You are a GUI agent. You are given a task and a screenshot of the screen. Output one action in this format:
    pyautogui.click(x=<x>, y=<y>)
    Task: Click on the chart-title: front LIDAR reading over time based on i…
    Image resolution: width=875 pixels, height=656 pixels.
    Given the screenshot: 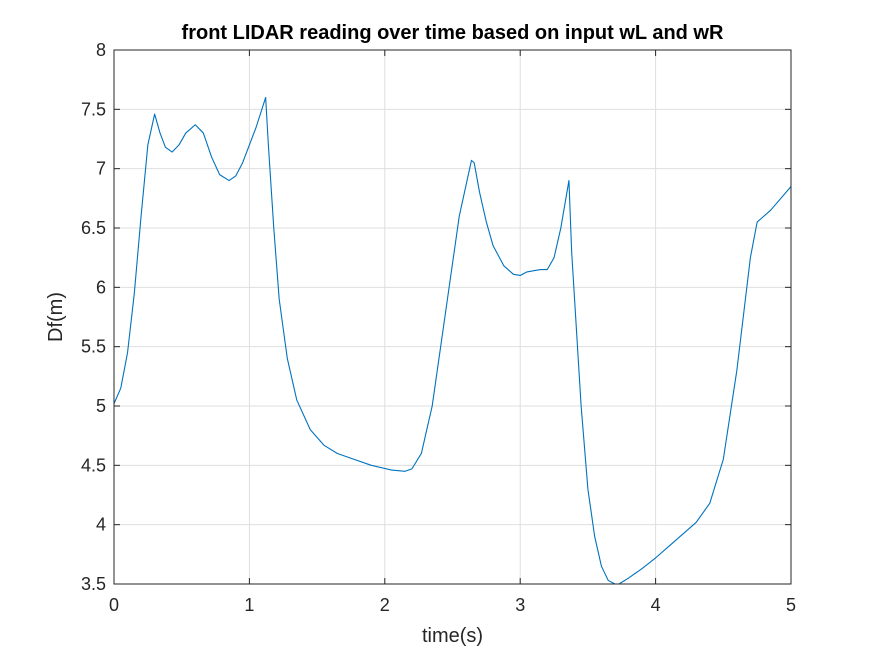 What is the action you would take?
    pyautogui.click(x=453, y=33)
    